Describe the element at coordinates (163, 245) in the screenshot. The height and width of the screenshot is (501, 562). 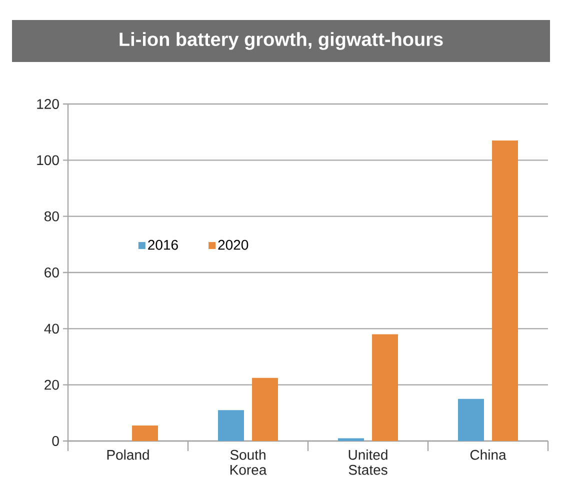
I see `legend-label: 2016` at that location.